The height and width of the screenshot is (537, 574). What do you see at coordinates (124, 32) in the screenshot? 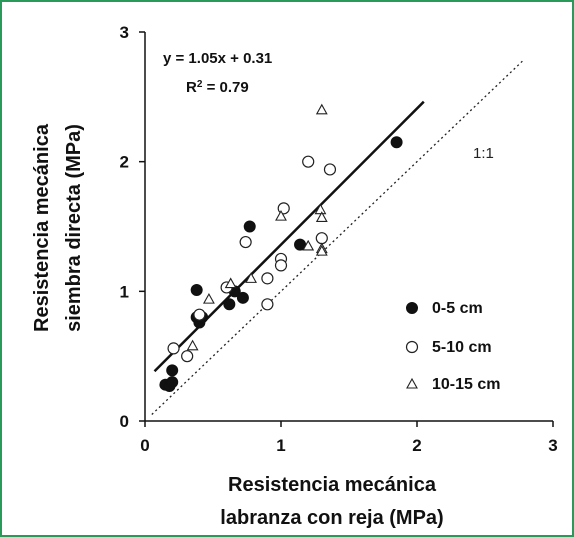
I see `y-tick-label: 3` at bounding box center [124, 32].